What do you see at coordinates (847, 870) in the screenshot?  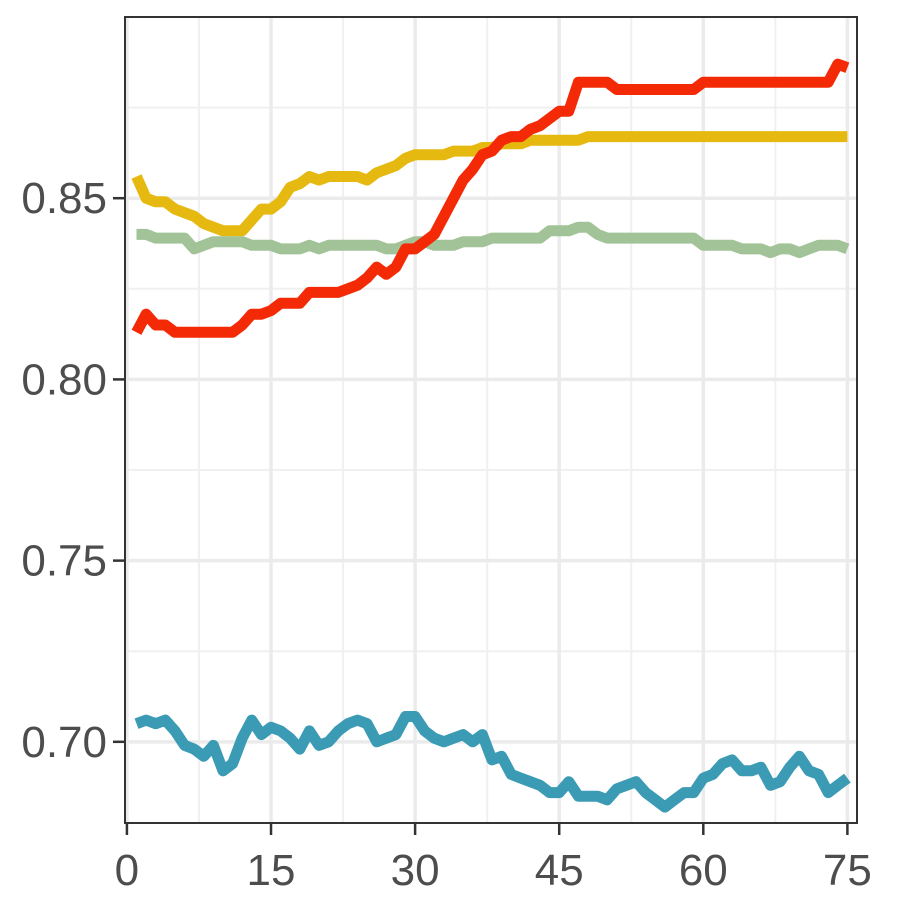 I see `x-tick-label: 75` at bounding box center [847, 870].